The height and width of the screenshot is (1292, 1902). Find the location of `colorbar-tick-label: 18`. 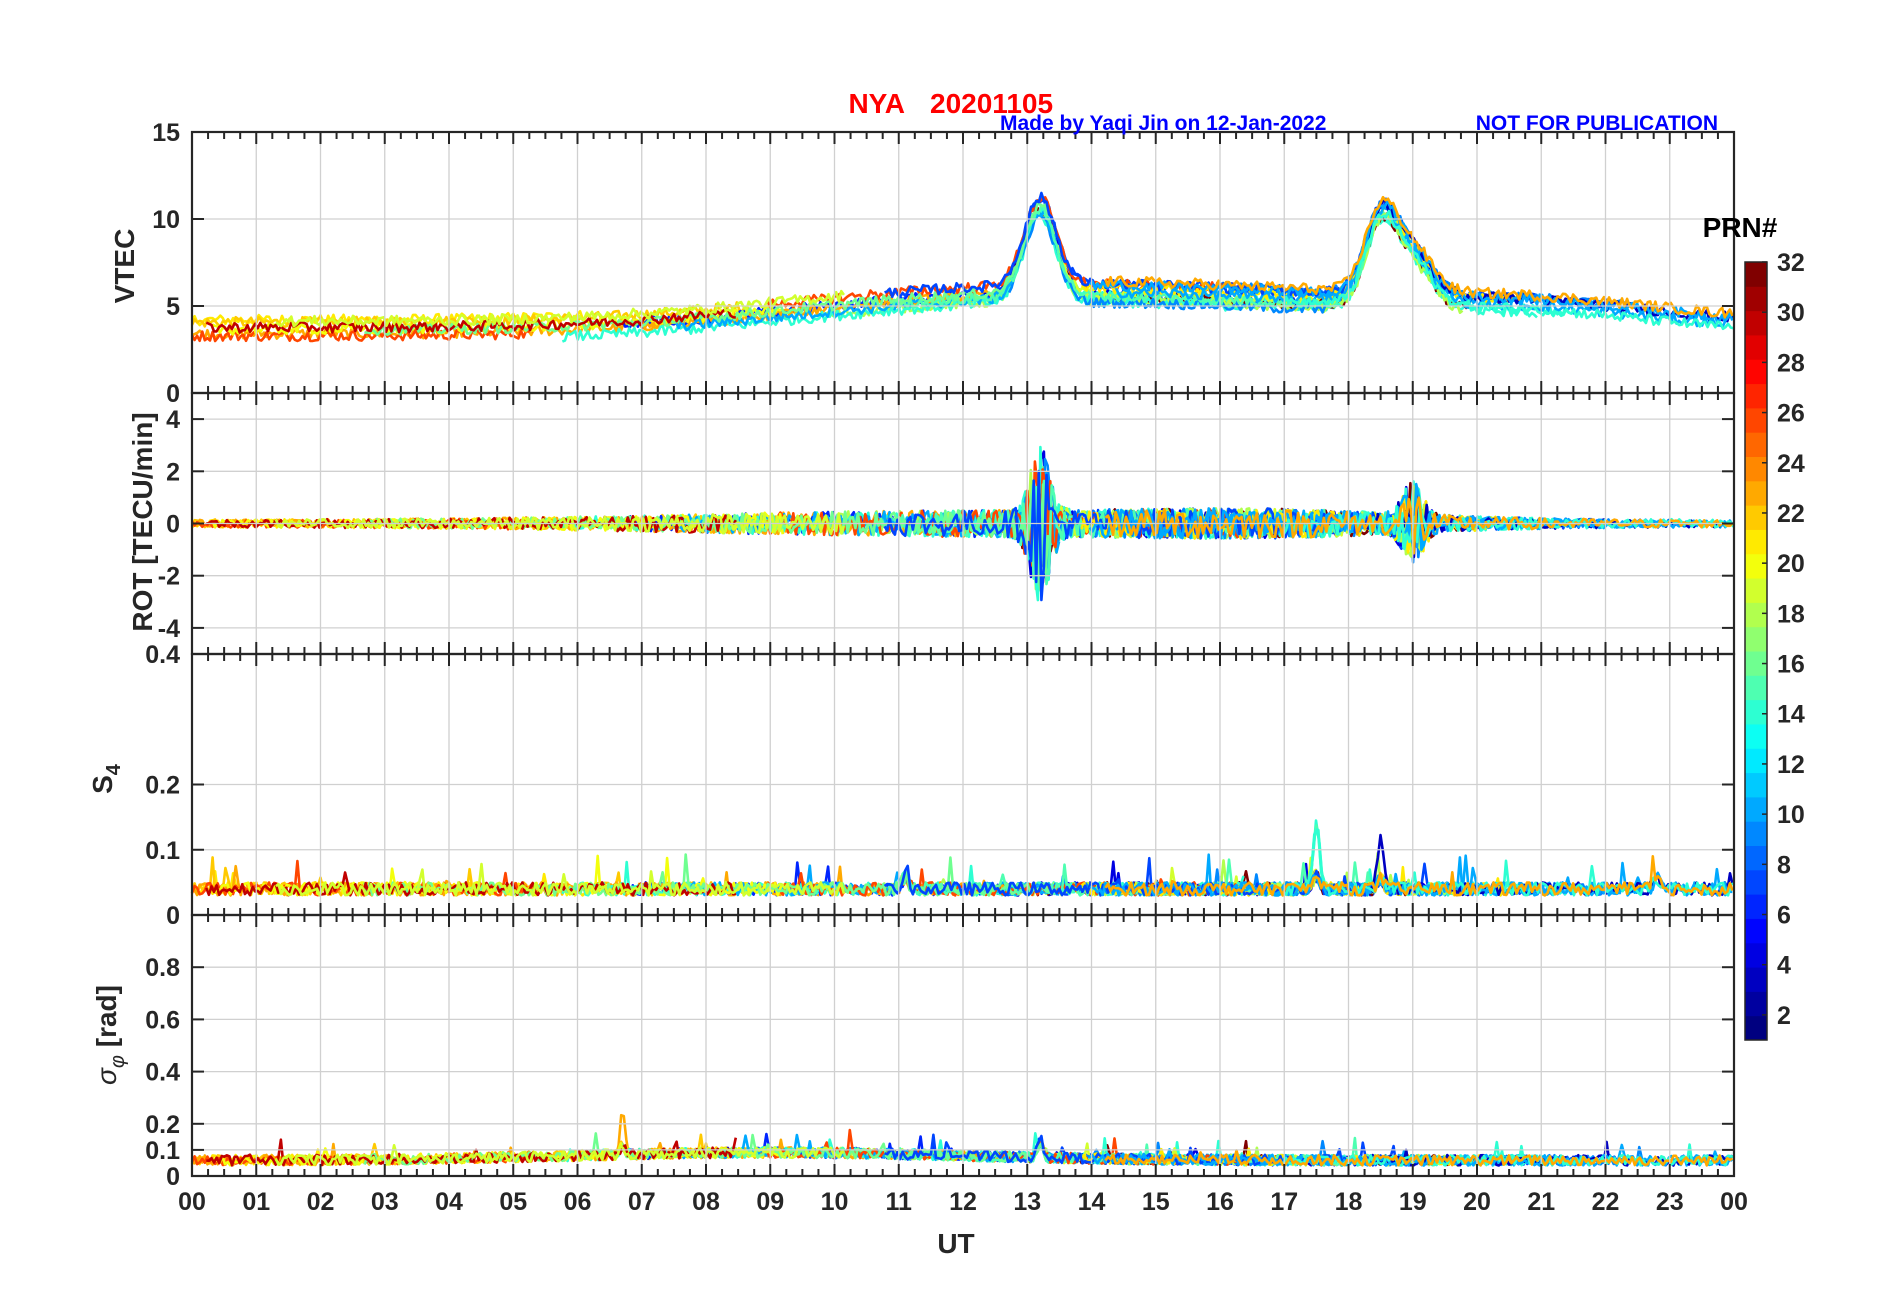

colorbar-tick-label: 18 is located at coordinates (1791, 614).